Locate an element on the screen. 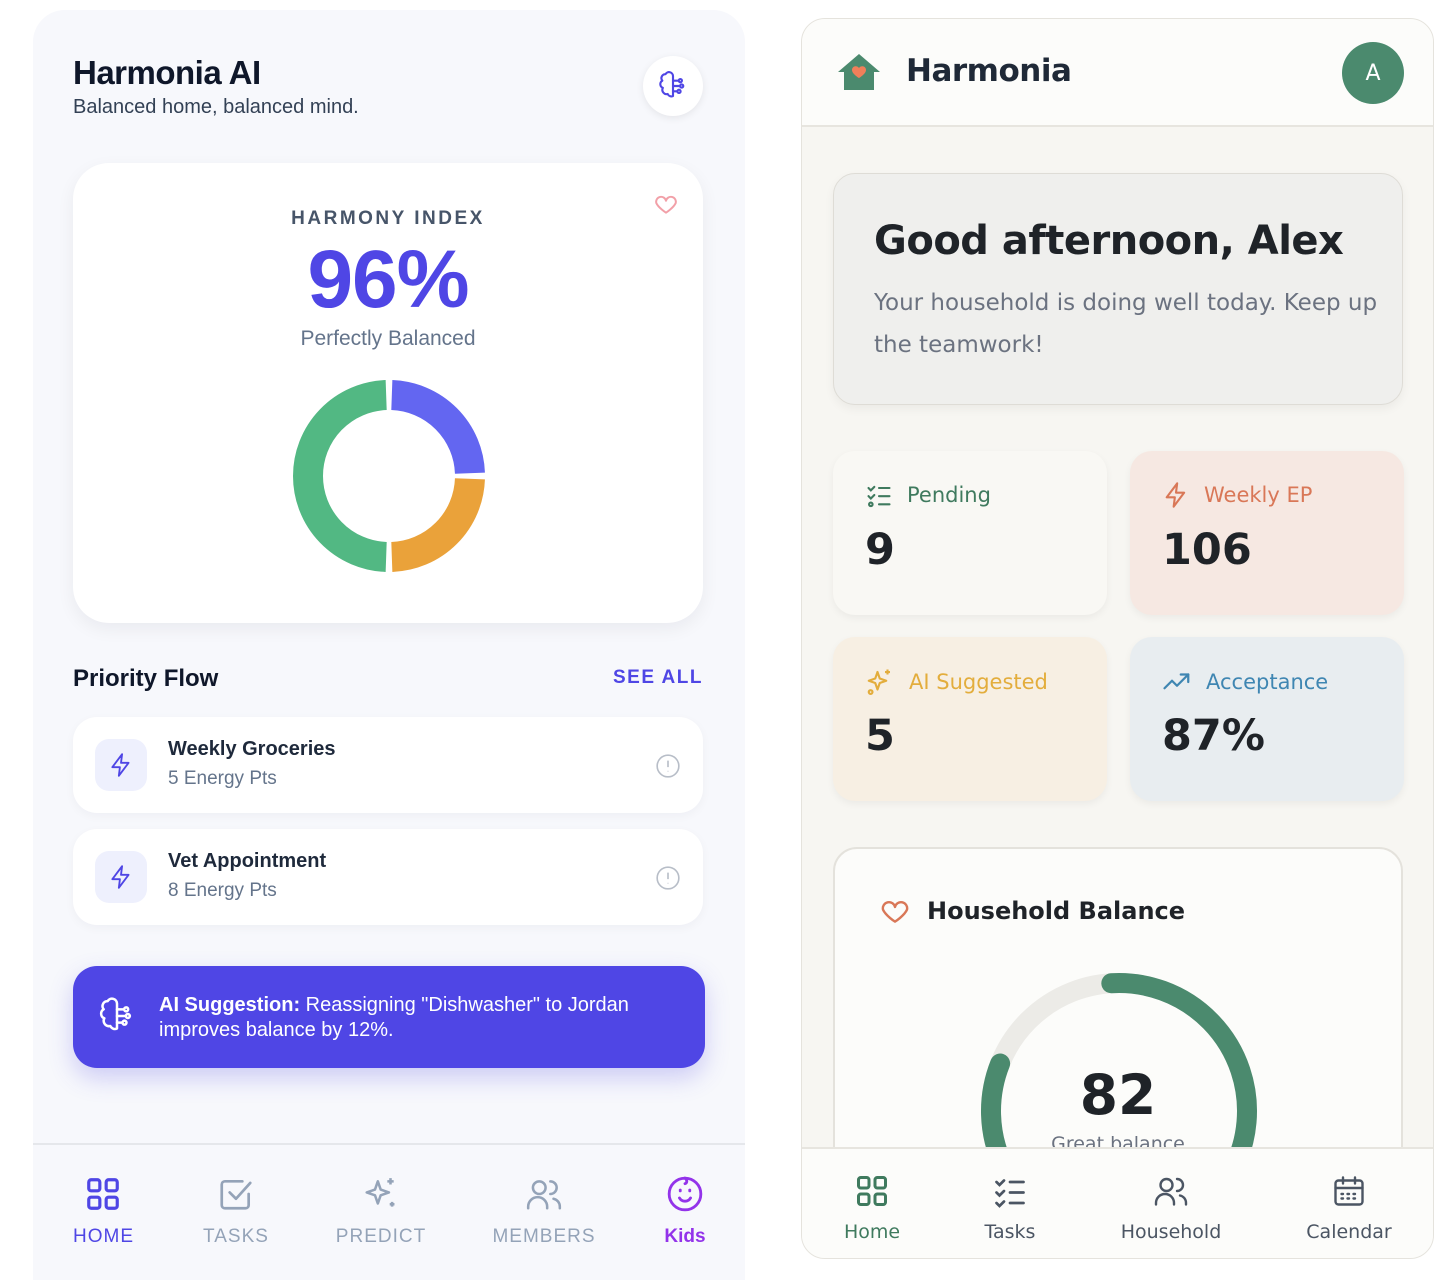 This screenshot has width=1456, height=1280. trend-up-icon is located at coordinates (1176, 681).